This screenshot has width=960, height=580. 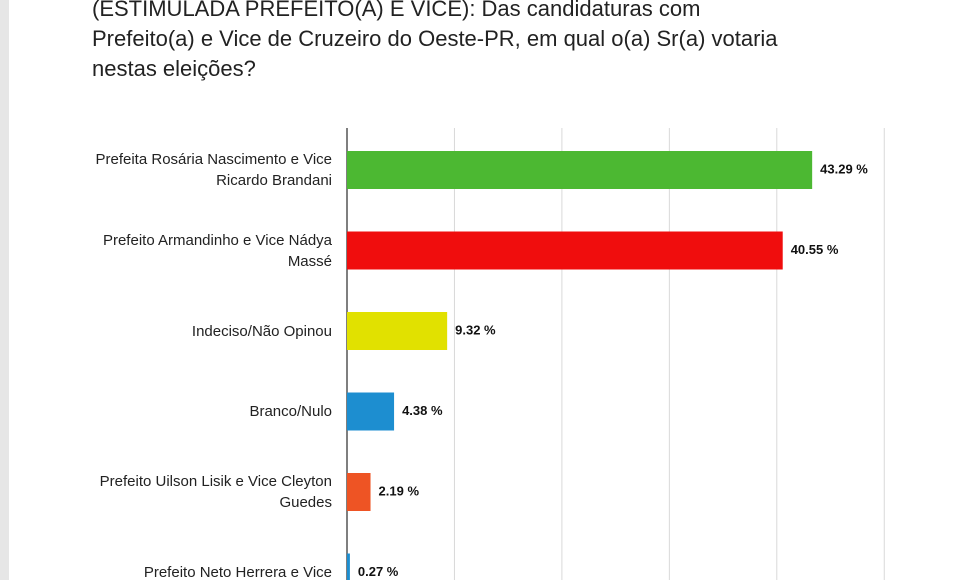 What do you see at coordinates (475, 329) in the screenshot?
I see `value-label: 9.32 %` at bounding box center [475, 329].